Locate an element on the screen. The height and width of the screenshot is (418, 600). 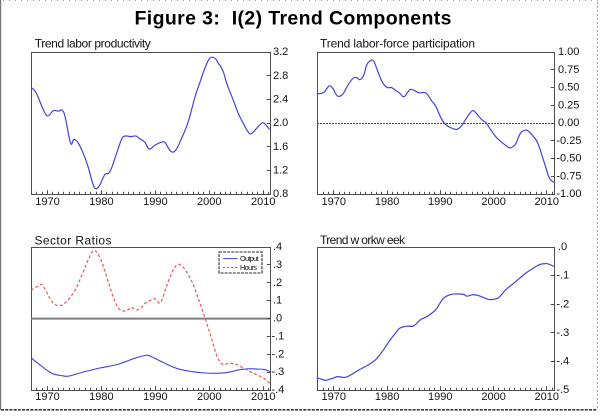
svg-text: Hours is located at coordinates (248, 267).